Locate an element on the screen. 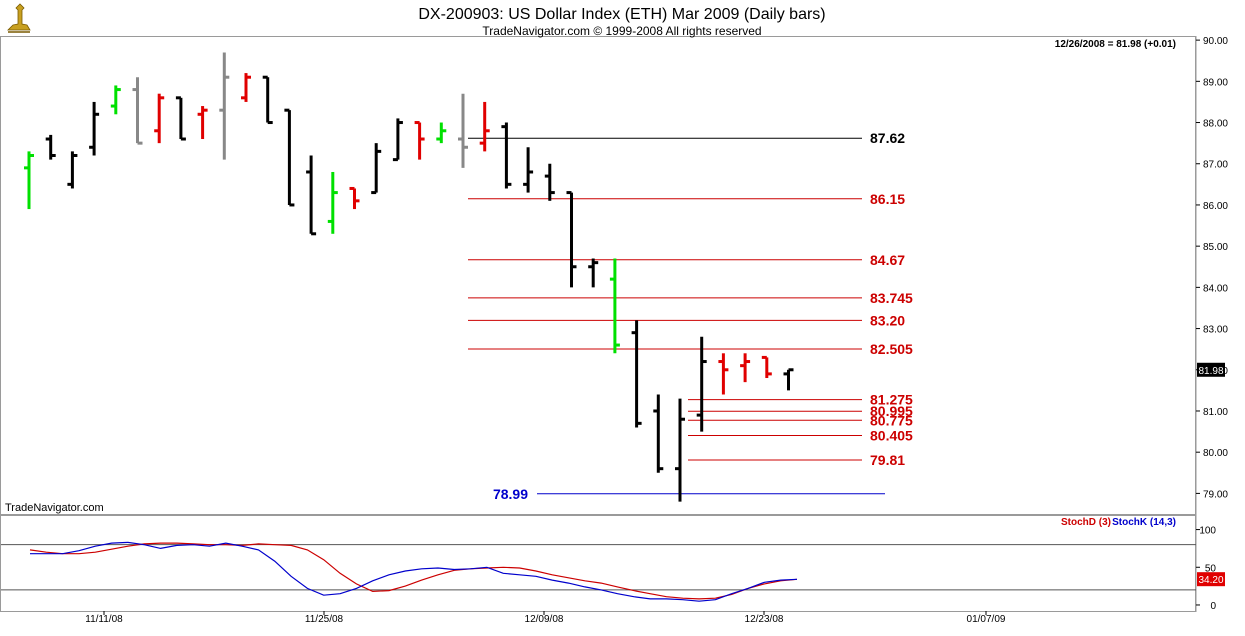 The height and width of the screenshot is (636, 1245). price-y-tick-label: 86.00 is located at coordinates (1215, 206).